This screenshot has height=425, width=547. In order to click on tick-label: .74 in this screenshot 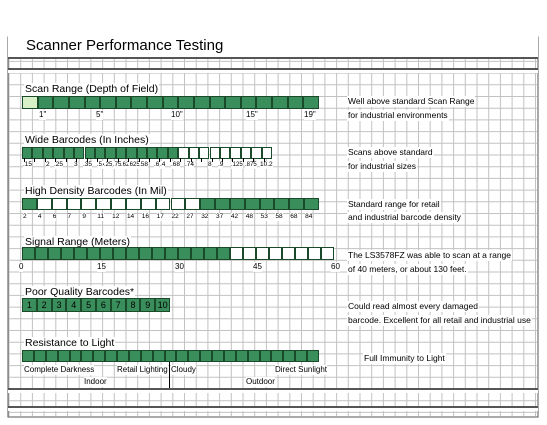, I will do `click(190, 165)`.